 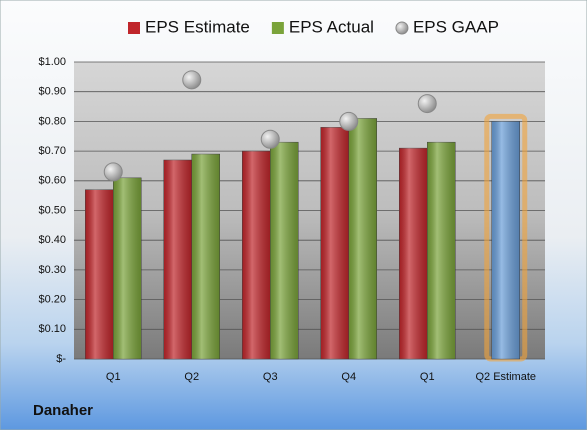 I want to click on y-tick-label: $0.20, so click(x=52, y=300).